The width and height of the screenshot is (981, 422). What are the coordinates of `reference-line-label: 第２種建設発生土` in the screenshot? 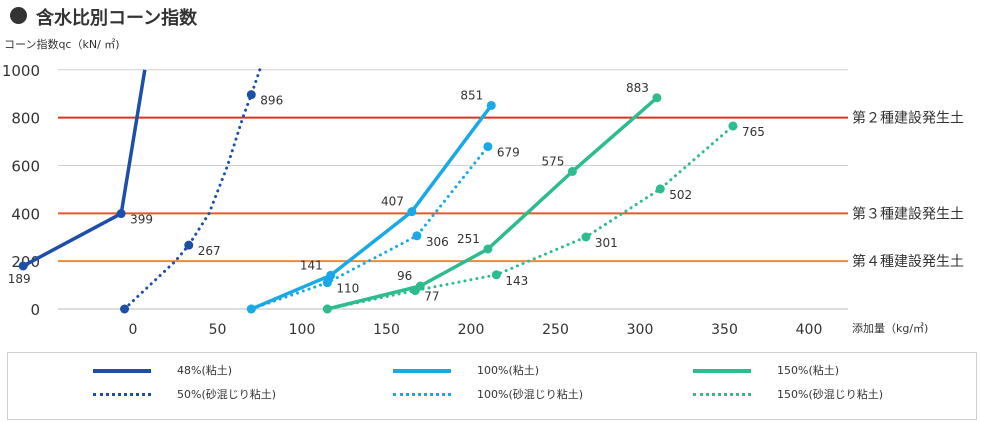 It's located at (908, 118).